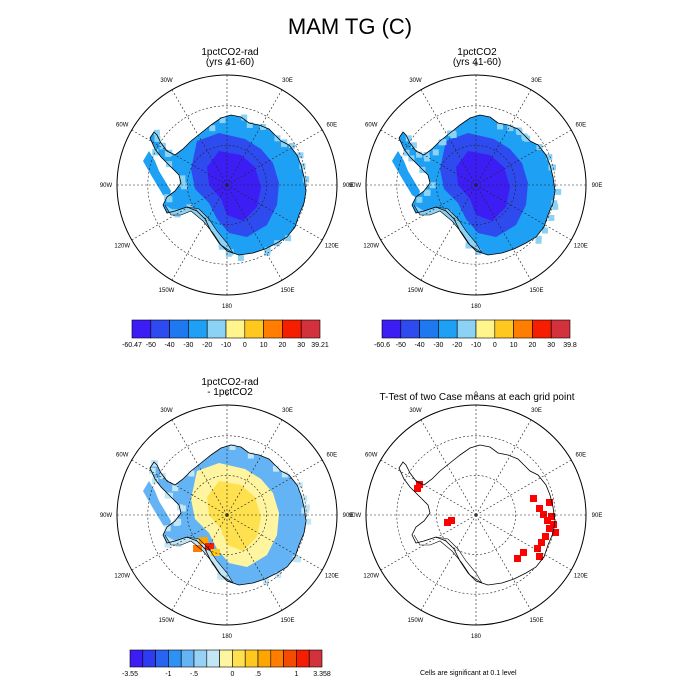 This screenshot has height=700, width=700. Describe the element at coordinates (597, 516) in the screenshot. I see `longitude-label: 90E` at that location.